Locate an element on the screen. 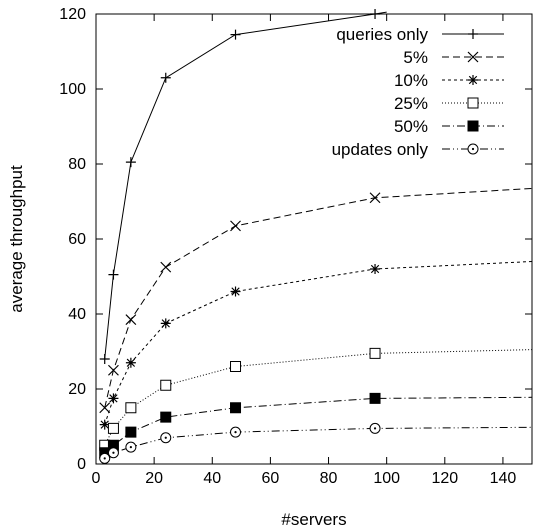 The height and width of the screenshot is (531, 533). x-tick-label: 40 is located at coordinates (212, 478).